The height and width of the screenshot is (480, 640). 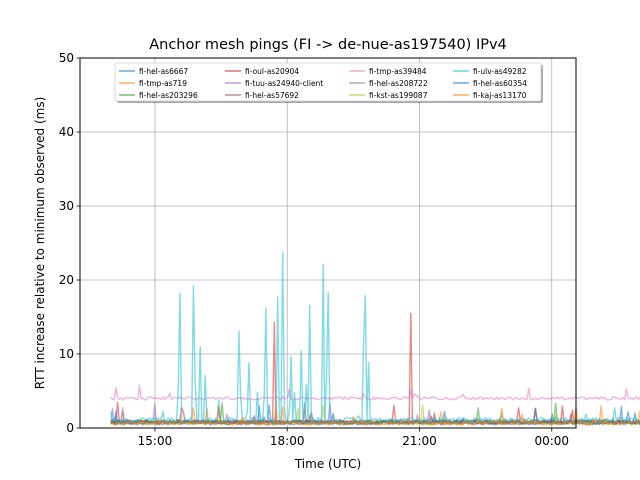 I want to click on legend-label: fi-hel-as6667, so click(x=163, y=71).